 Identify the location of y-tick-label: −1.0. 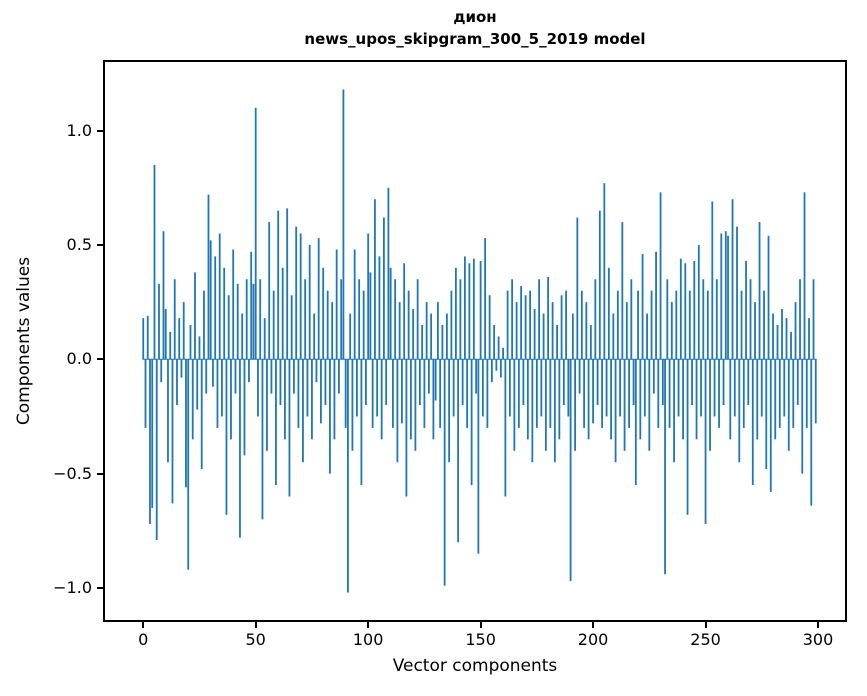
(72, 587).